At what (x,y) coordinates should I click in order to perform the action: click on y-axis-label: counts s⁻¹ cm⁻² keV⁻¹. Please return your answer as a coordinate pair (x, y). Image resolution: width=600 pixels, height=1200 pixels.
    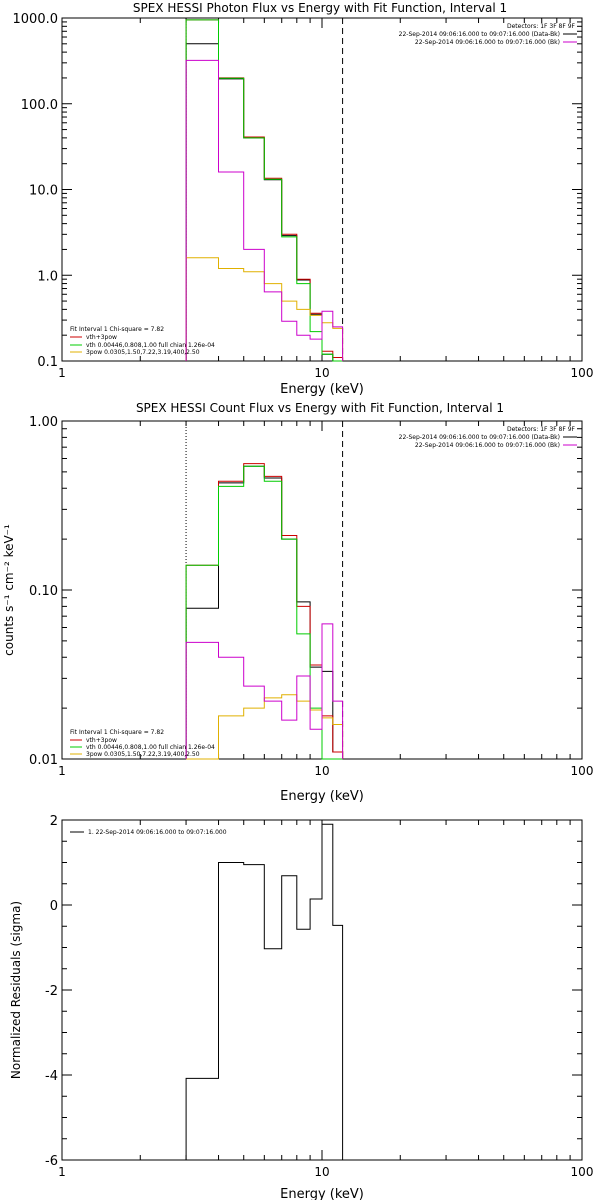
    Looking at the image, I should click on (9, 590).